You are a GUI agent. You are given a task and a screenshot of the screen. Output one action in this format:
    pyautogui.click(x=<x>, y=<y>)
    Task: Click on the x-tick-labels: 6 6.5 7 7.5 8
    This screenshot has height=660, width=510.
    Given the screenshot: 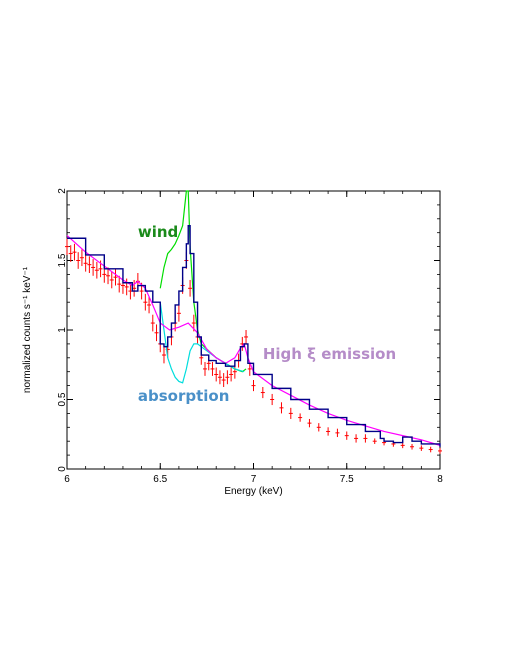 What is the action you would take?
    pyautogui.click(x=253, y=479)
    